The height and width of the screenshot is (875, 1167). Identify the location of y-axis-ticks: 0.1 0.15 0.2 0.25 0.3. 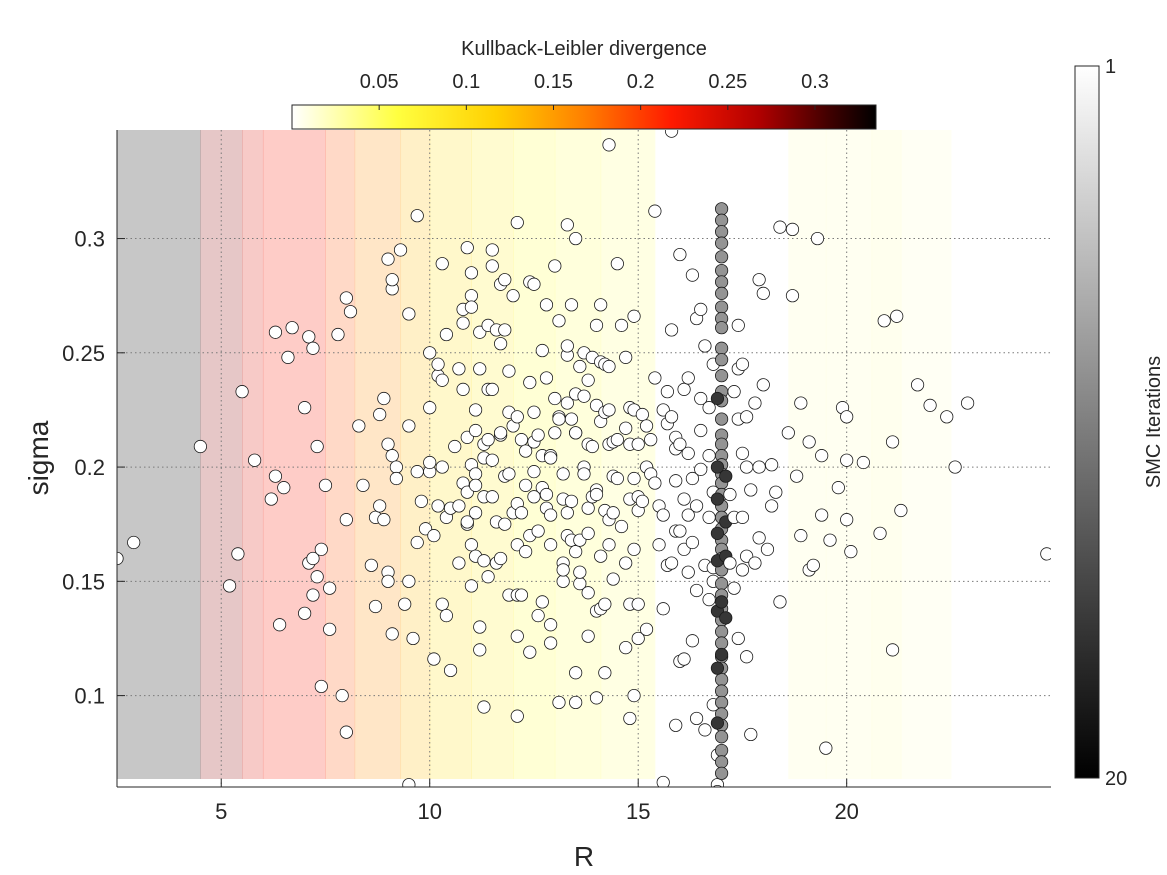
(93, 468).